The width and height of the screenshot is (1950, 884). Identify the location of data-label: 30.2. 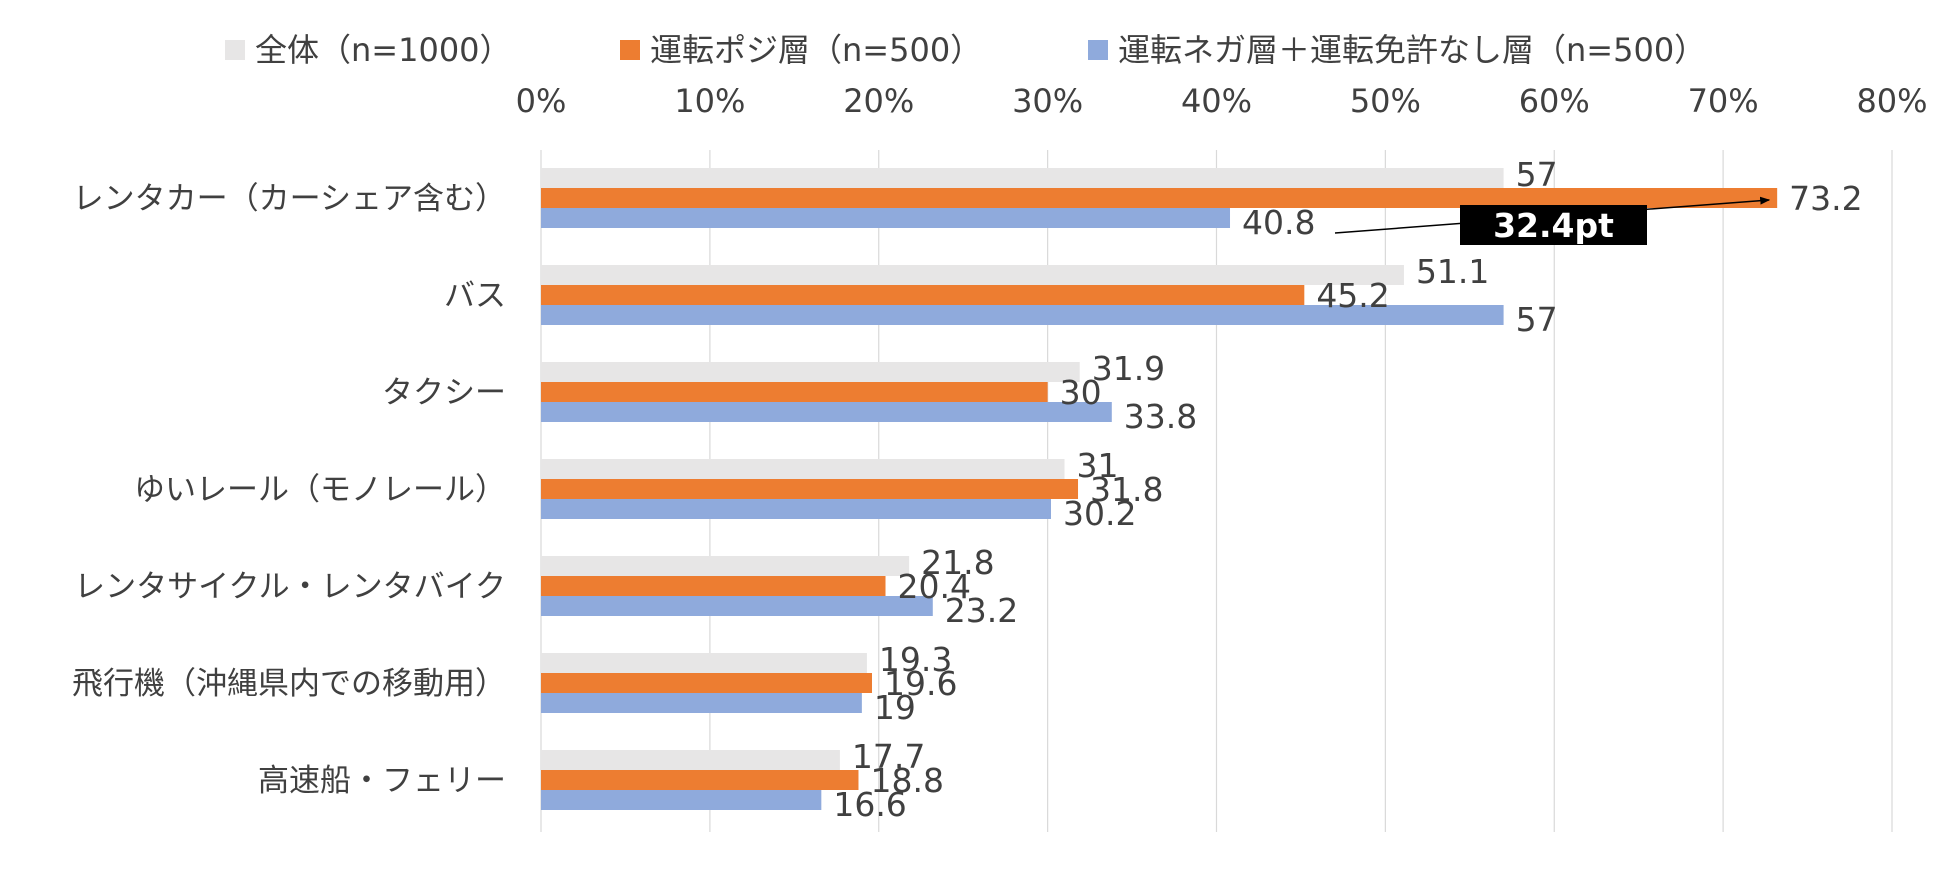
(1099, 513).